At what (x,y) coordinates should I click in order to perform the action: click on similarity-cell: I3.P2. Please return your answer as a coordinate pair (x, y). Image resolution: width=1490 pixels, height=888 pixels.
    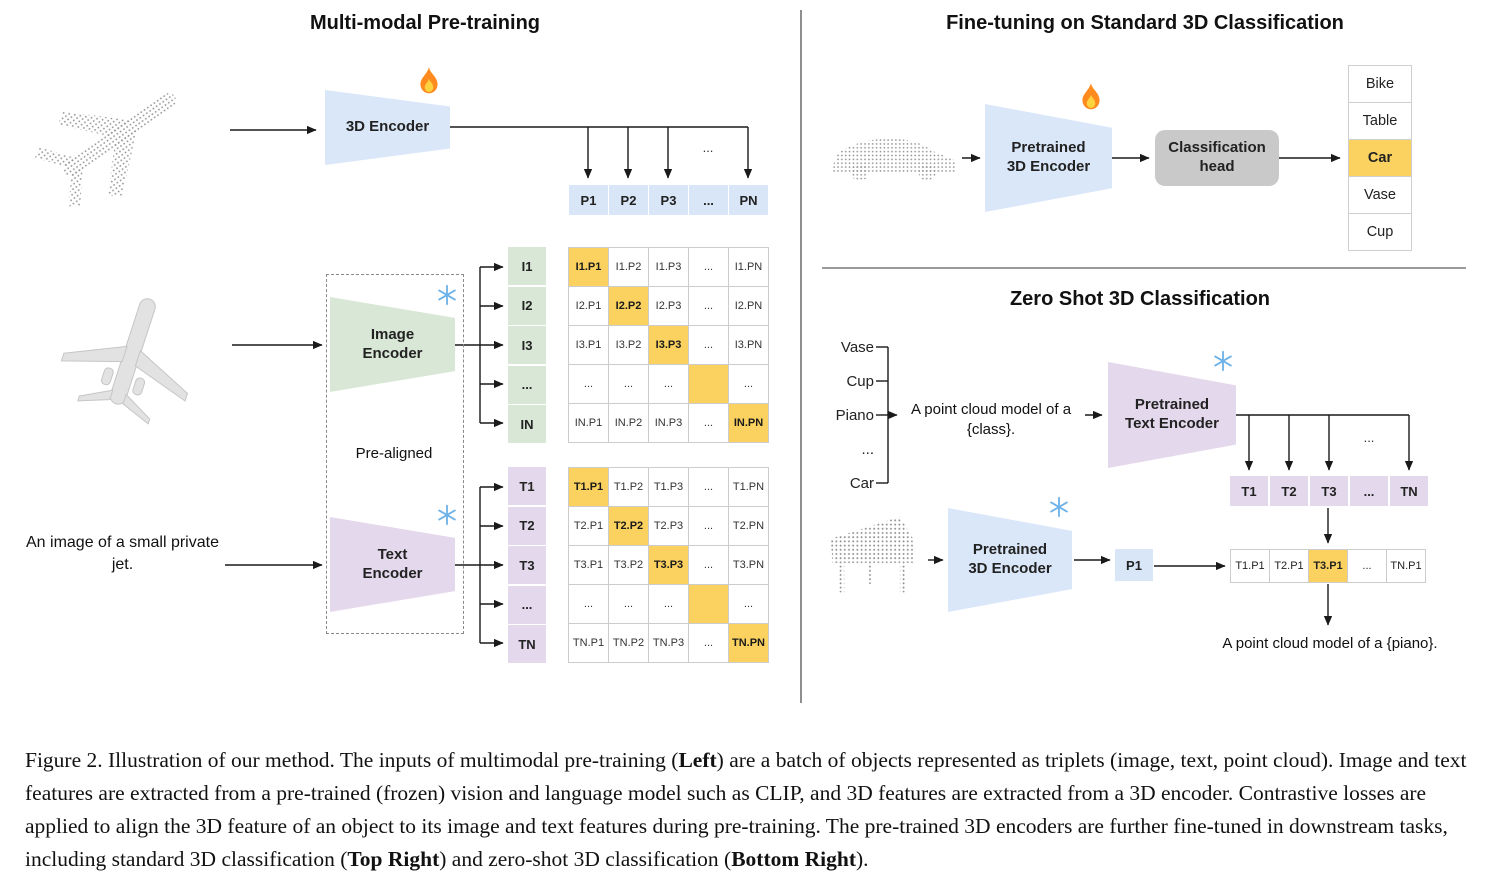
    Looking at the image, I should click on (628, 345).